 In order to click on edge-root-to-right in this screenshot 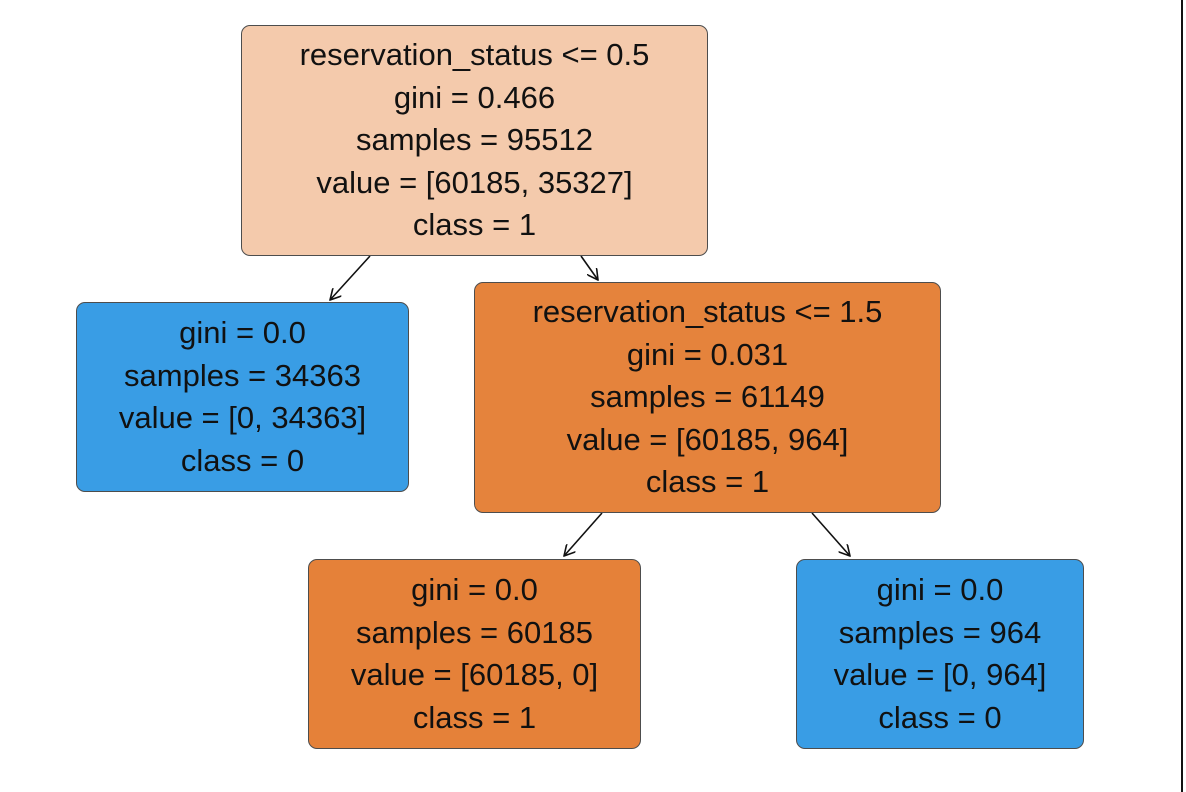, I will do `click(589, 267)`.